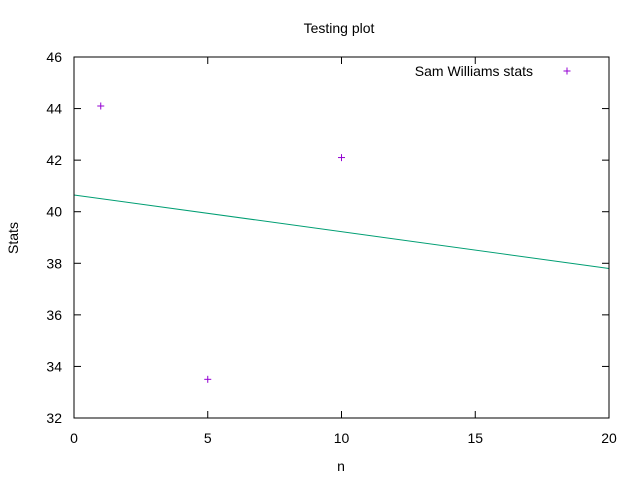 This screenshot has width=640, height=480. Describe the element at coordinates (74, 438) in the screenshot. I see `x-tick-label: 0` at that location.